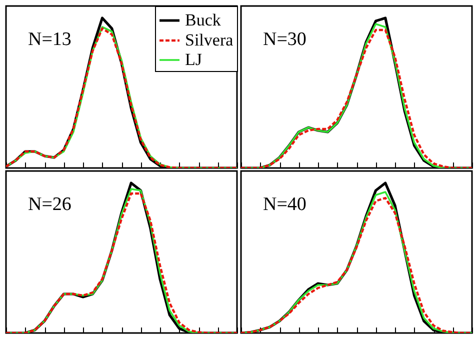 The image size is (474, 337). Describe the element at coordinates (50, 204) in the screenshot. I see `annotation: N=26` at that location.